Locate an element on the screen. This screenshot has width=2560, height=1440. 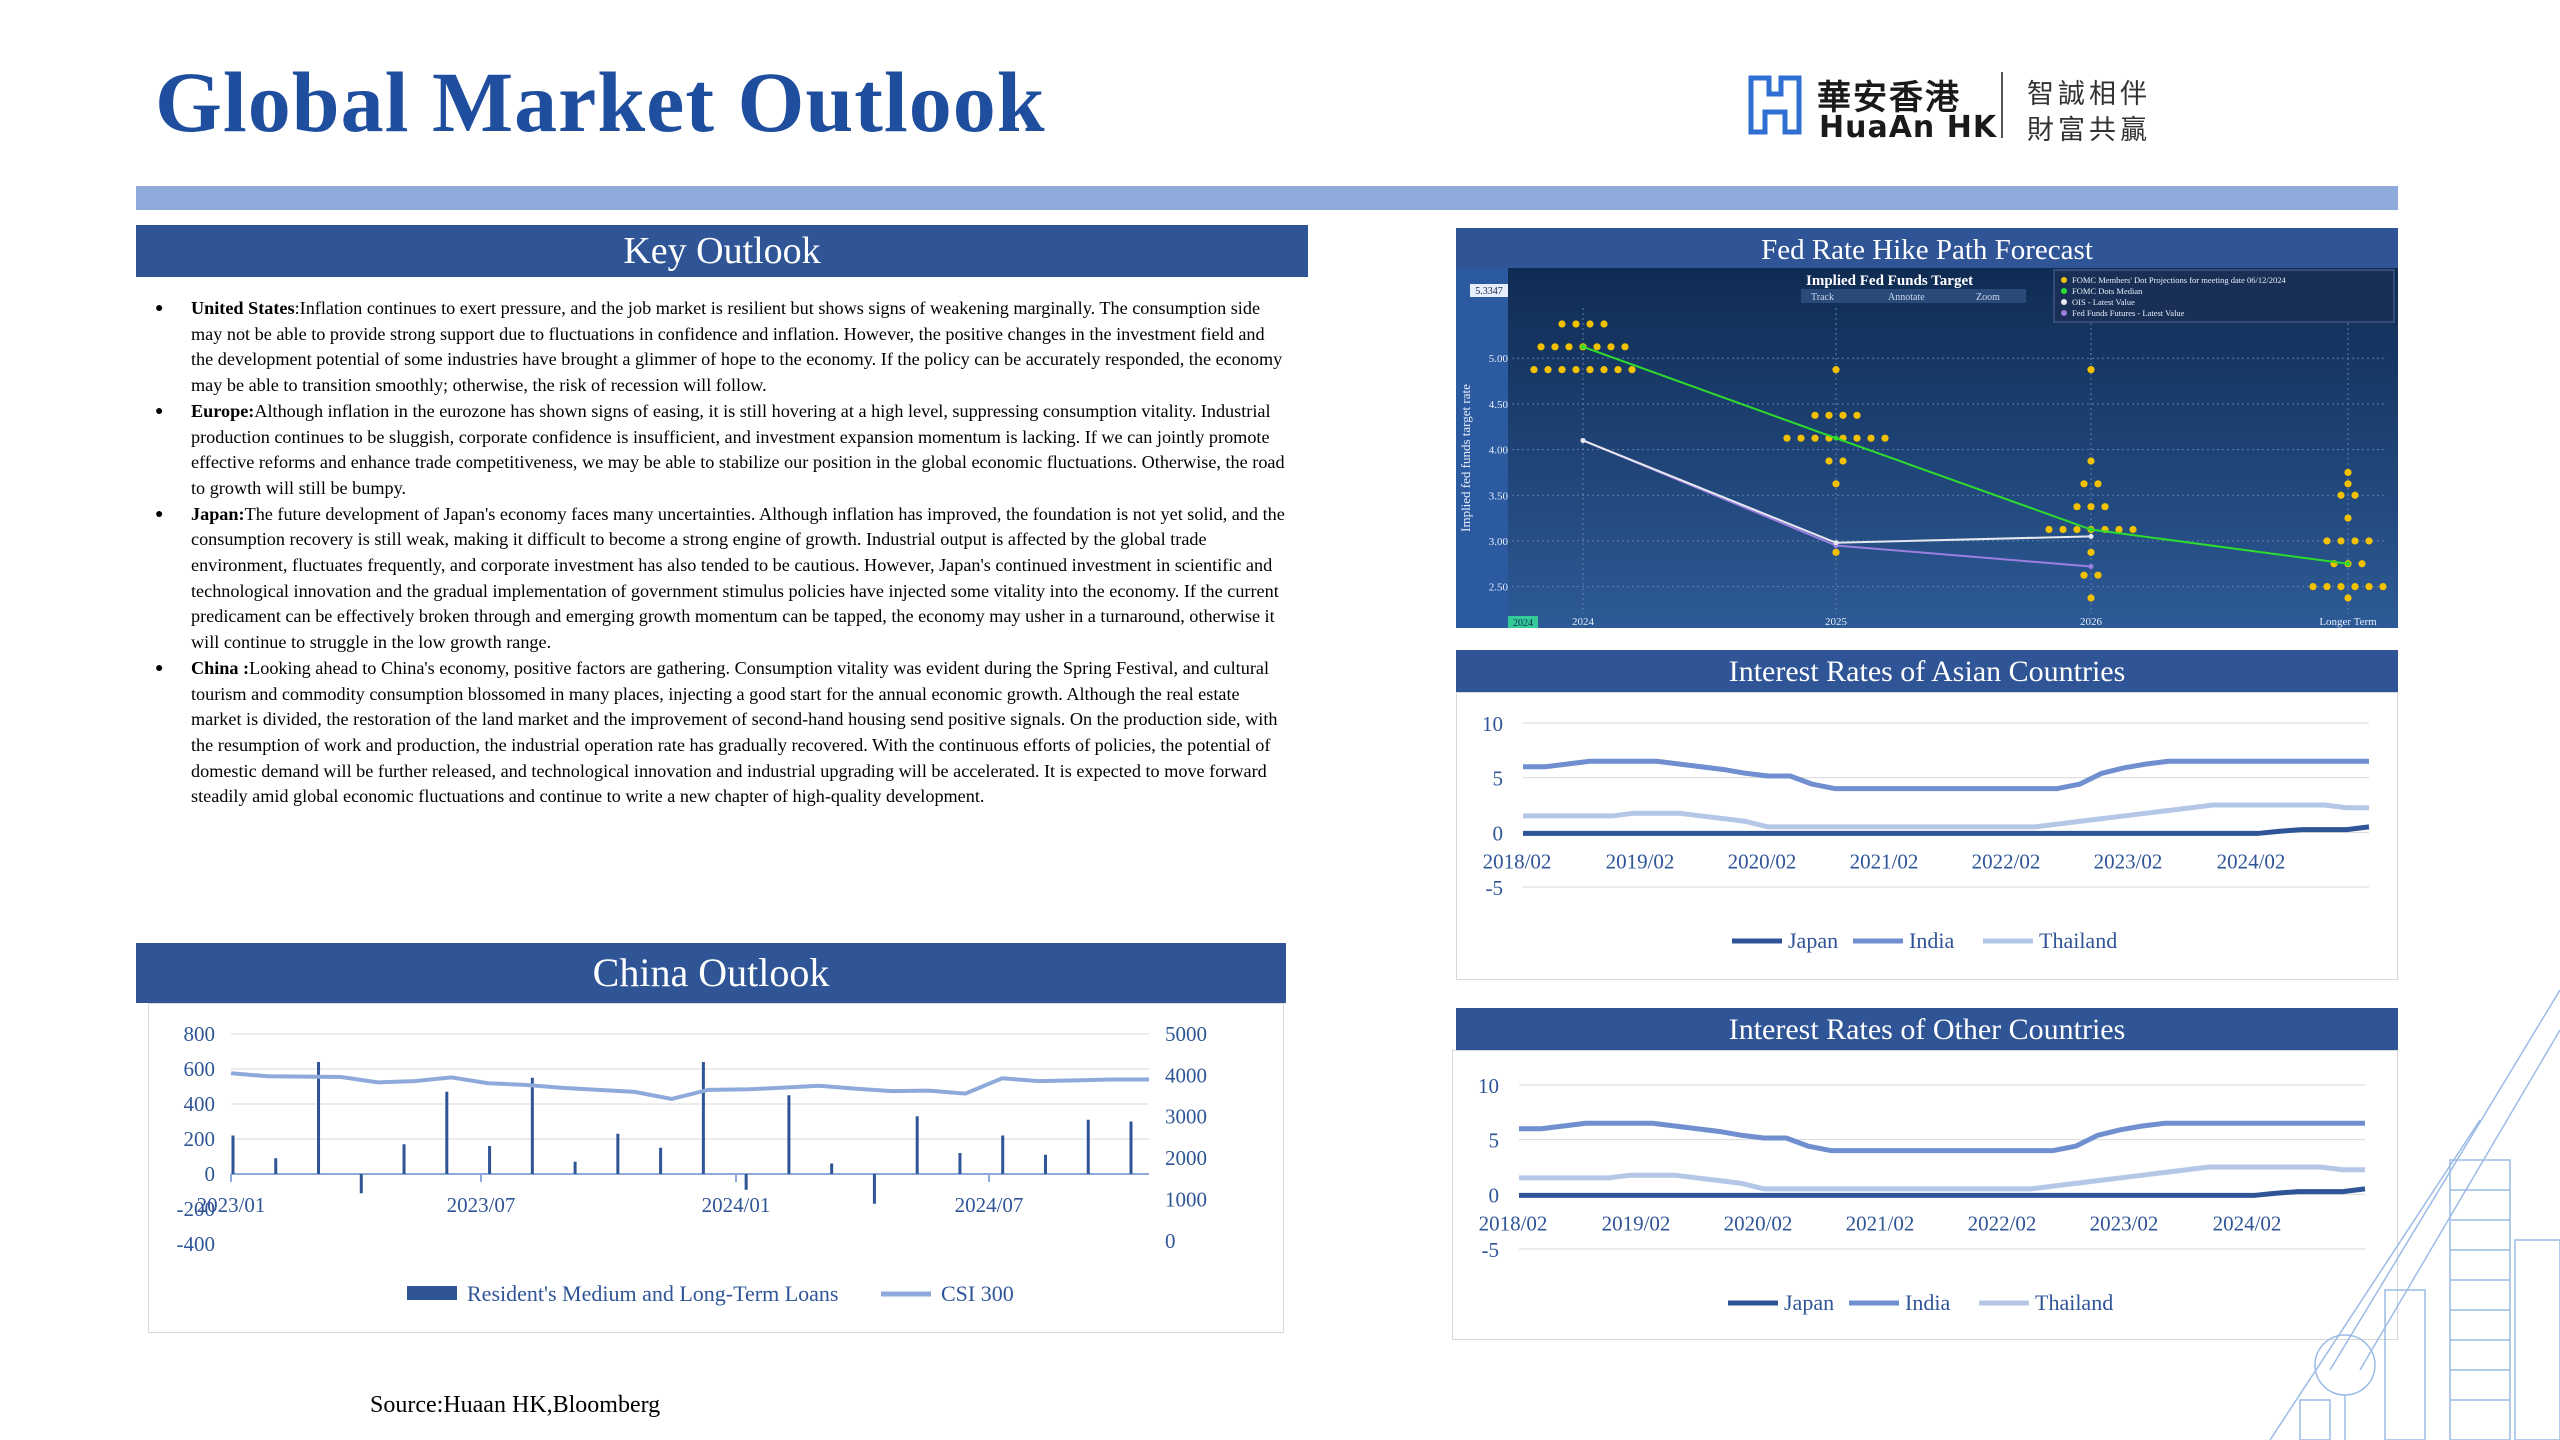
dots-median-line is located at coordinates (1965, 455).